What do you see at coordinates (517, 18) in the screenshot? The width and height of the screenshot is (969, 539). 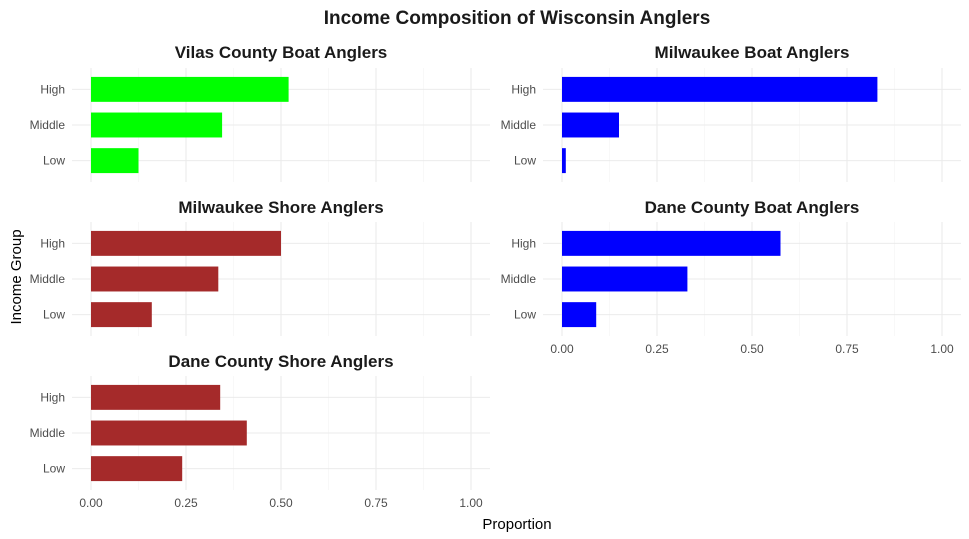 I see `chart-title: Income Composition of Wisconsin Anglers` at bounding box center [517, 18].